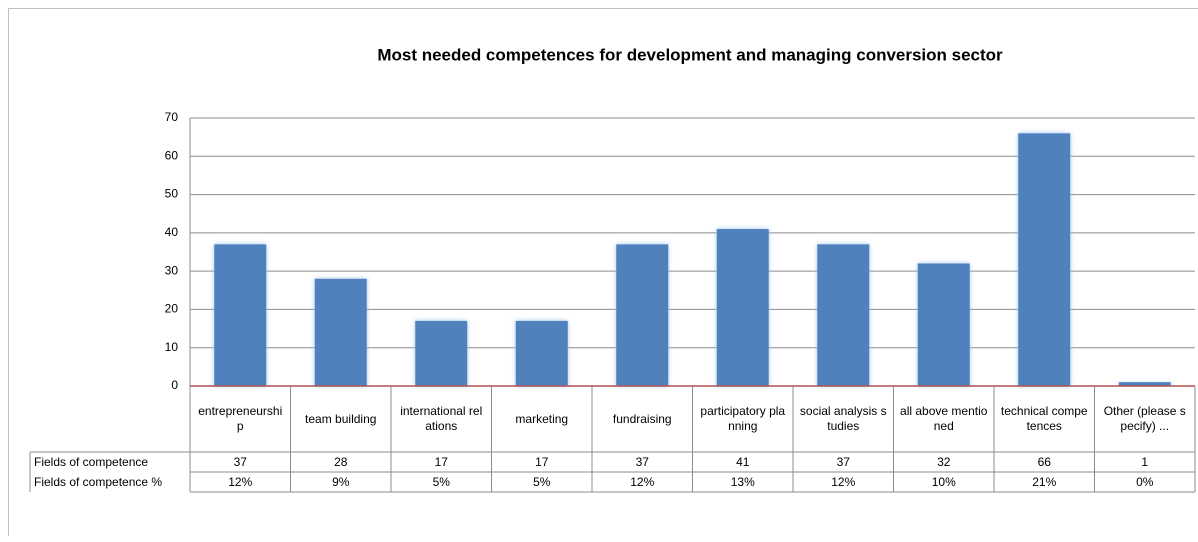 The width and height of the screenshot is (1198, 542). I want to click on x-tick-label: international relations, so click(441, 418).